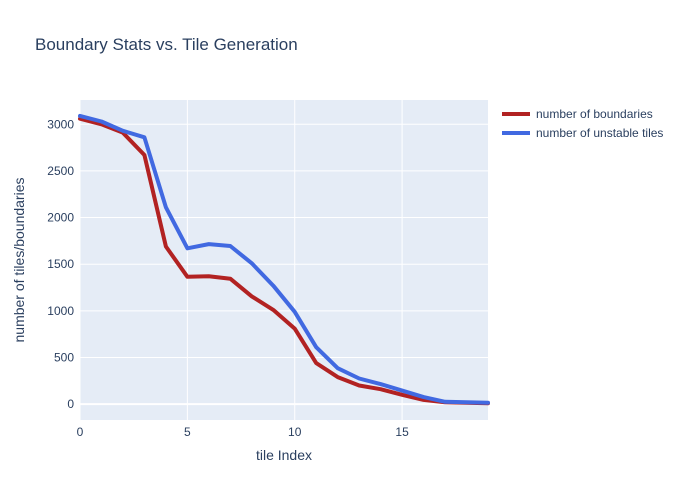 The image size is (700, 500). I want to click on chart-title: Boundary Stats vs. Tile Generation, so click(166, 44).